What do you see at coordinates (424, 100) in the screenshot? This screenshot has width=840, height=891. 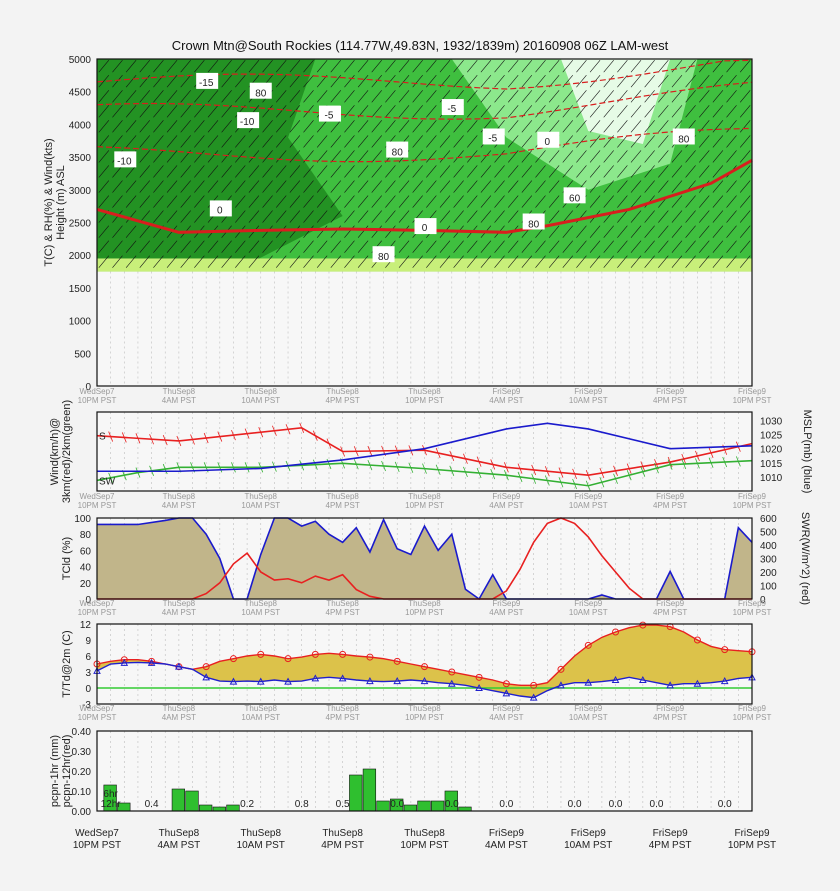 I see `temp-contour` at bounding box center [424, 100].